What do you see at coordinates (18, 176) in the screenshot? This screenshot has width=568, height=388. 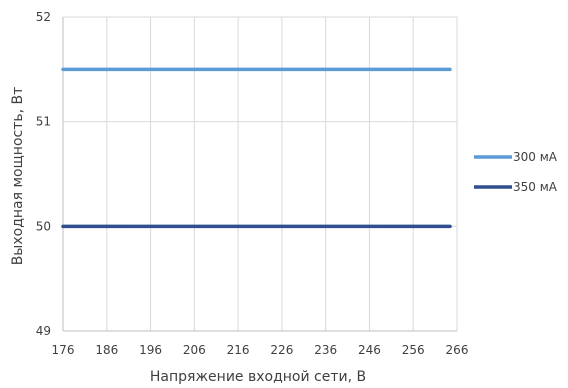 I see `y-axis-label: Выходная мощность, Вт` at bounding box center [18, 176].